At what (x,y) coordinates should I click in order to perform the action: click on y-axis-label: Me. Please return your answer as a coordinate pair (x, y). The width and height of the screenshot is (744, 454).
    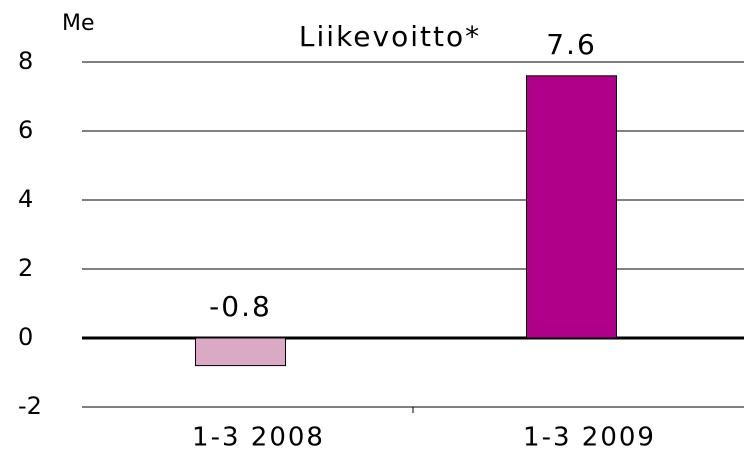
    Looking at the image, I should click on (78, 23).